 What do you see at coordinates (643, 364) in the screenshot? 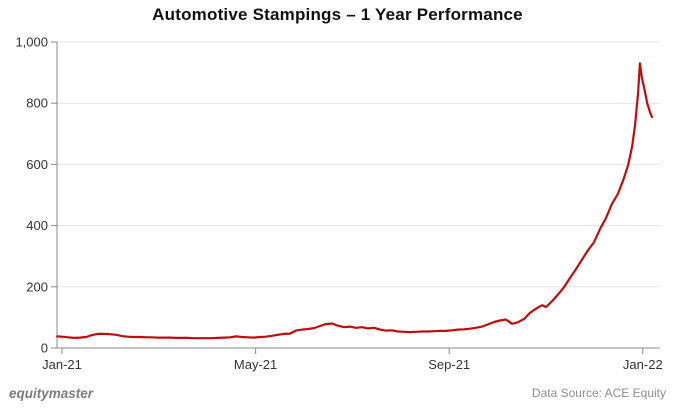
I see `x-axis-tick-label: Jan-22` at bounding box center [643, 364].